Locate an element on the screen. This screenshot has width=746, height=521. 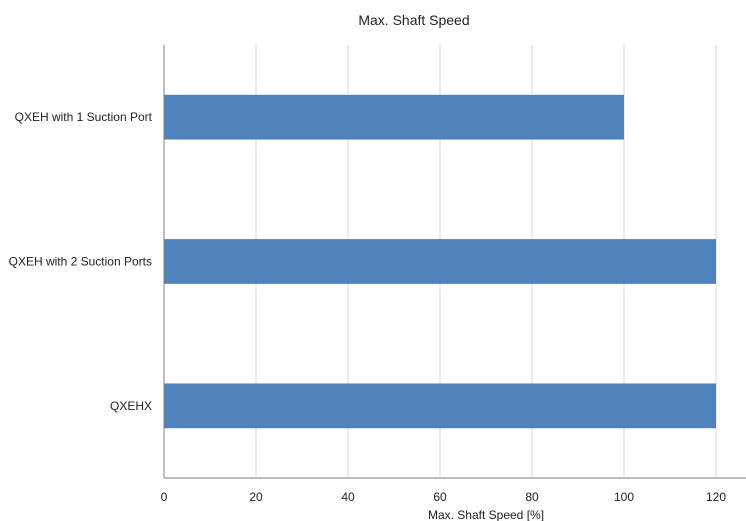
category-label: QXEH with 2 Suction Ports is located at coordinates (80, 262).